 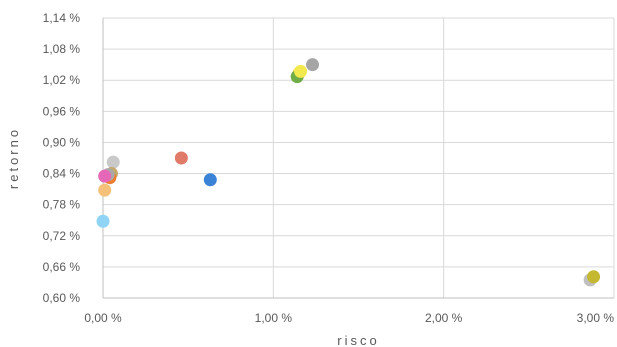 I want to click on x-tick-label: 0,00 %, so click(x=103, y=318).